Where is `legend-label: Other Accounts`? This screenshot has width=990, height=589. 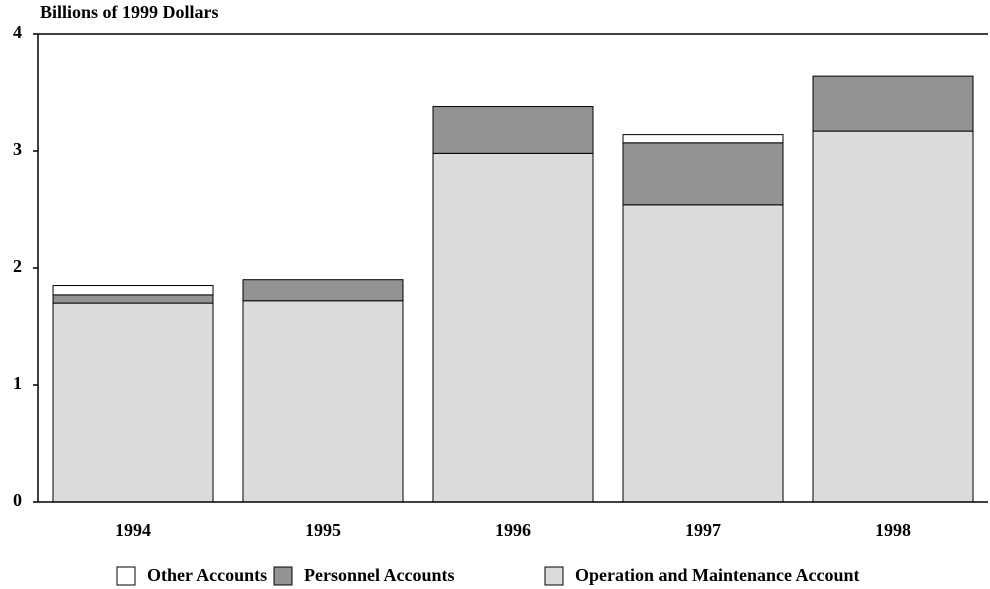 legend-label: Other Accounts is located at coordinates (207, 575).